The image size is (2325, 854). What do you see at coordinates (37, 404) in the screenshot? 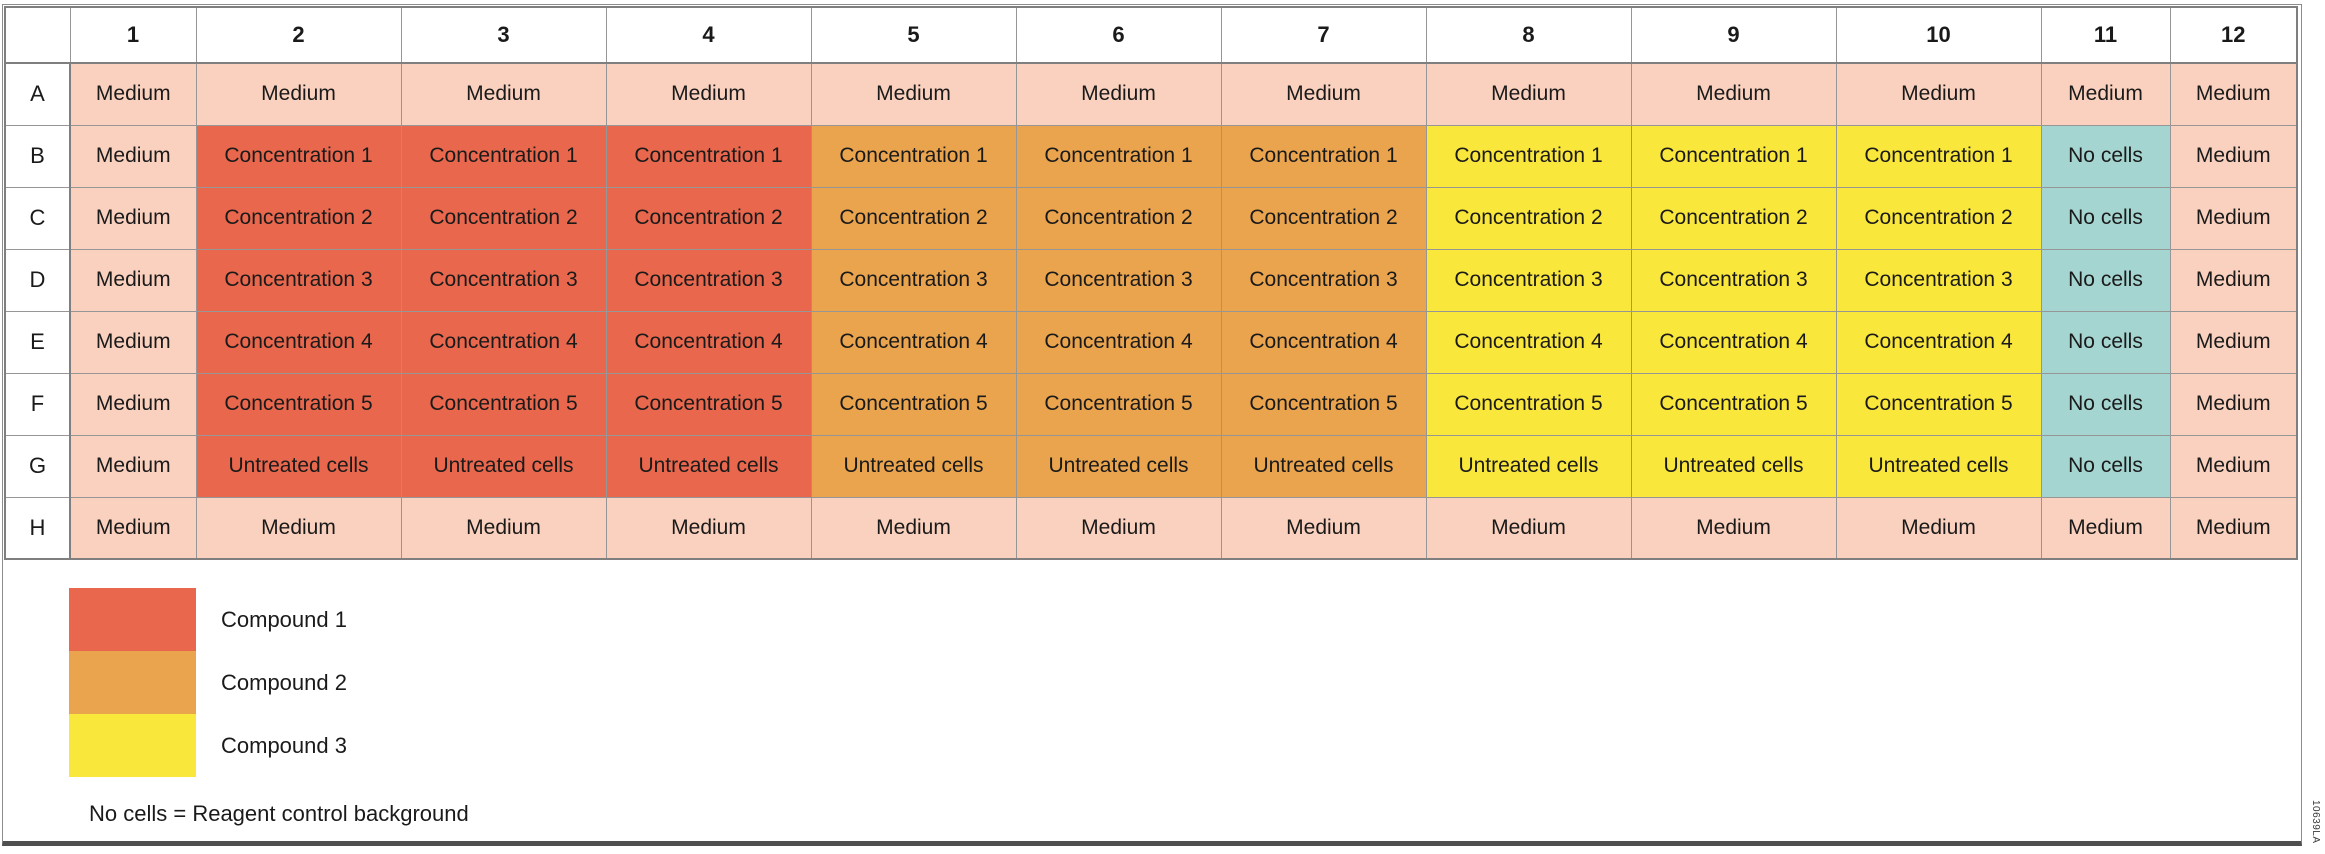
I see `row-header: F` at bounding box center [37, 404].